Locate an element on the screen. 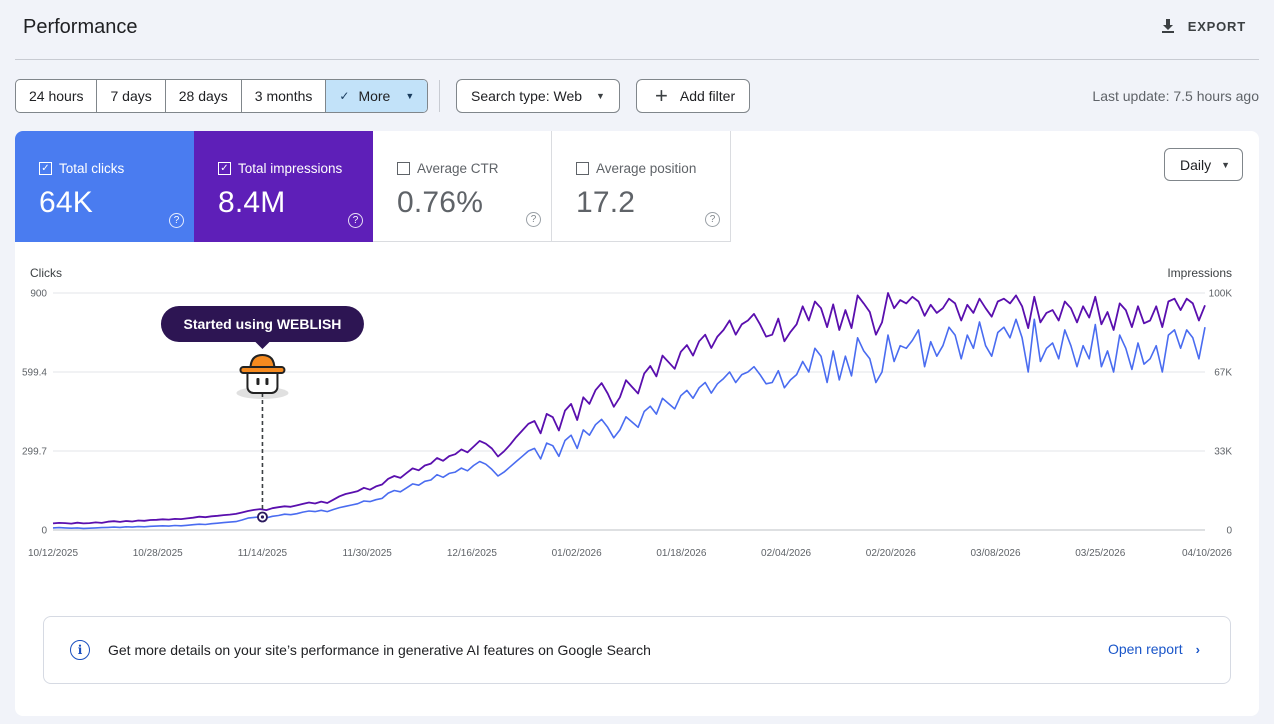 The image size is (1274, 724). metric-value: 0.76% is located at coordinates (440, 202).